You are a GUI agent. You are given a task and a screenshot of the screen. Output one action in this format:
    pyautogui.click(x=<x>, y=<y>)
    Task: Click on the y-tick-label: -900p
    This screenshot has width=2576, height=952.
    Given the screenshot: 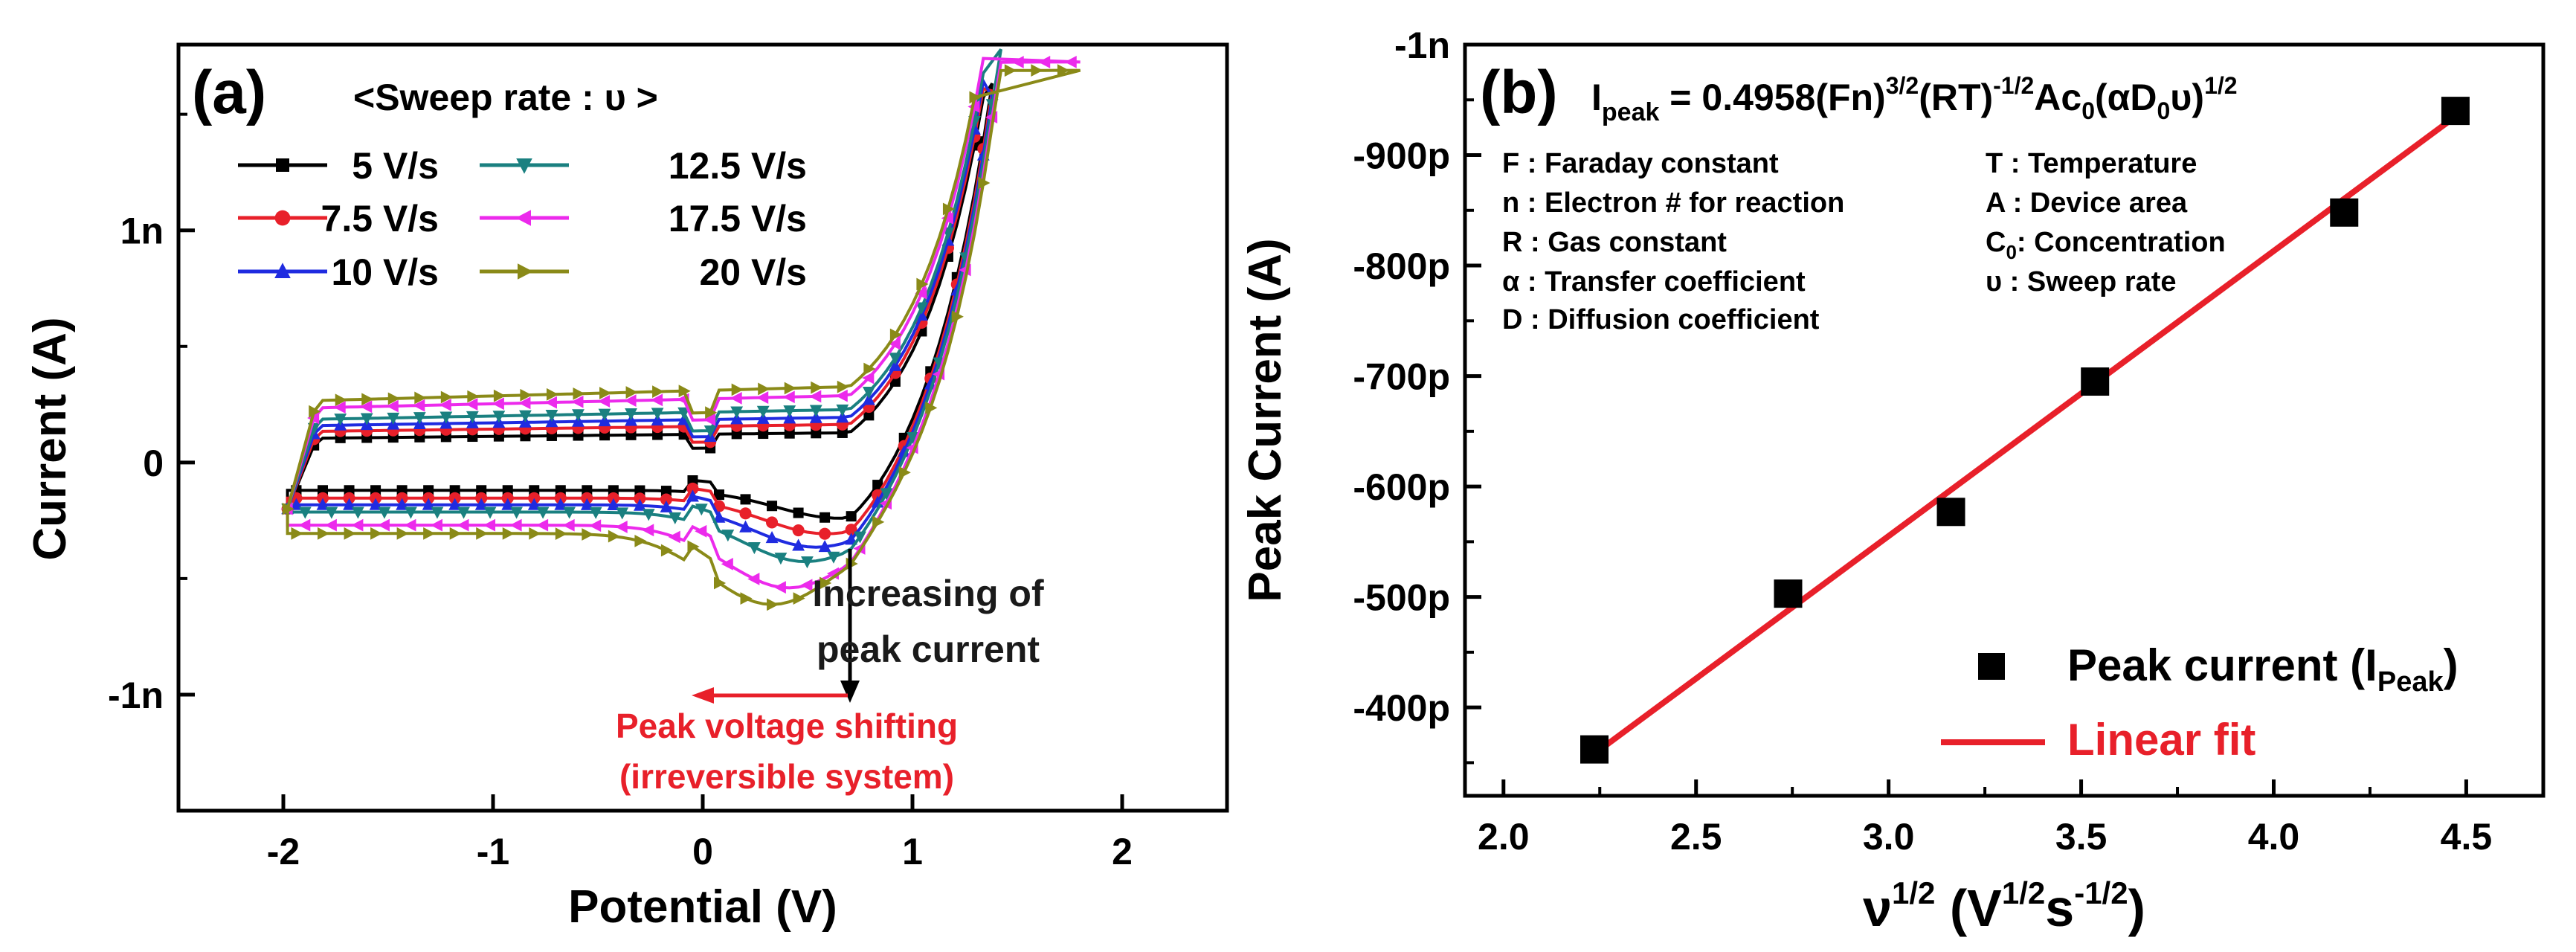 What is the action you would take?
    pyautogui.click(x=1401, y=156)
    